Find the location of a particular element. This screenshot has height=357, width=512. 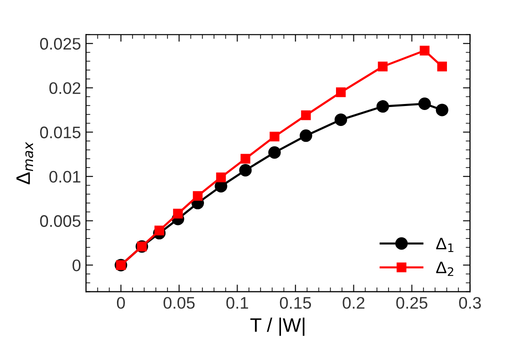

x-tick-label: 0.25 is located at coordinates (412, 302).